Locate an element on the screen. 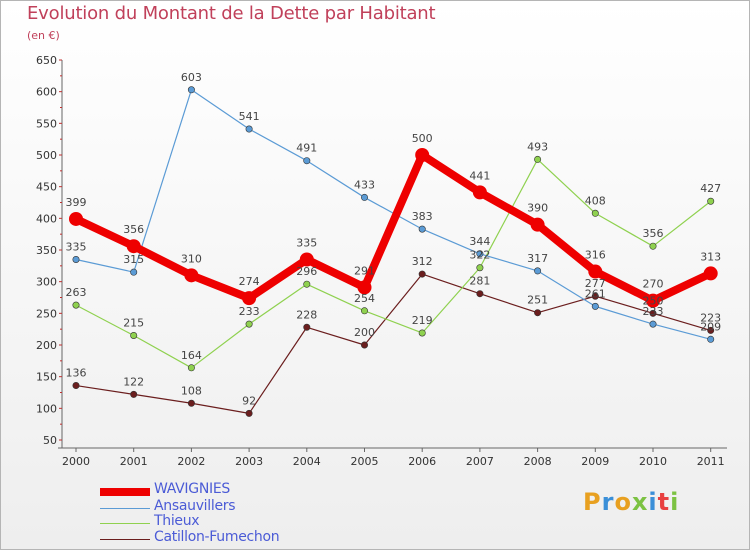  data-label: 316 is located at coordinates (595, 255).